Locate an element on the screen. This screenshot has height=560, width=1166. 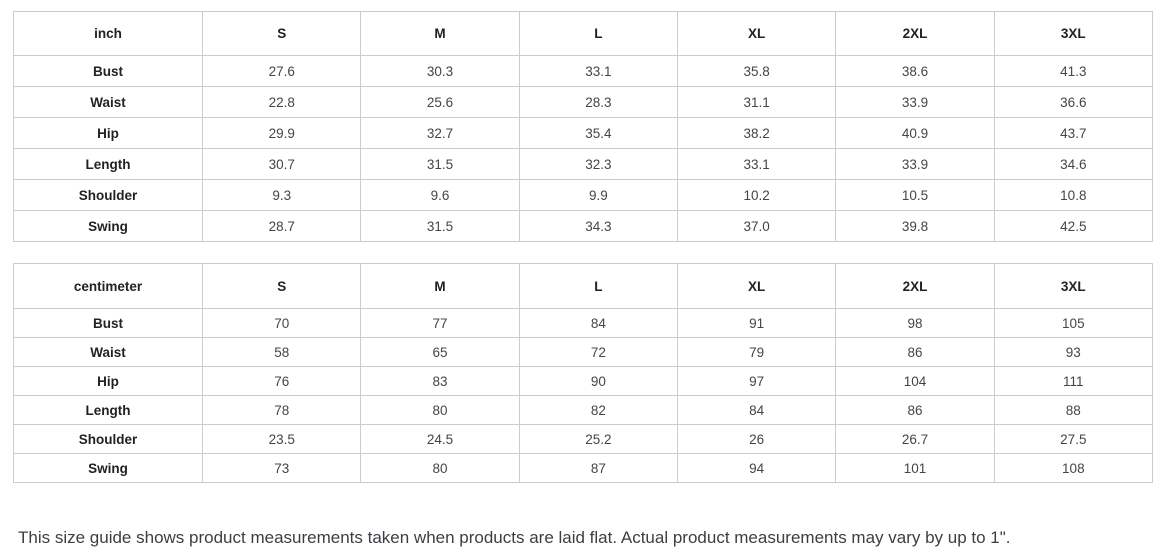
measurement-value-cell: 31.1 is located at coordinates (756, 102).